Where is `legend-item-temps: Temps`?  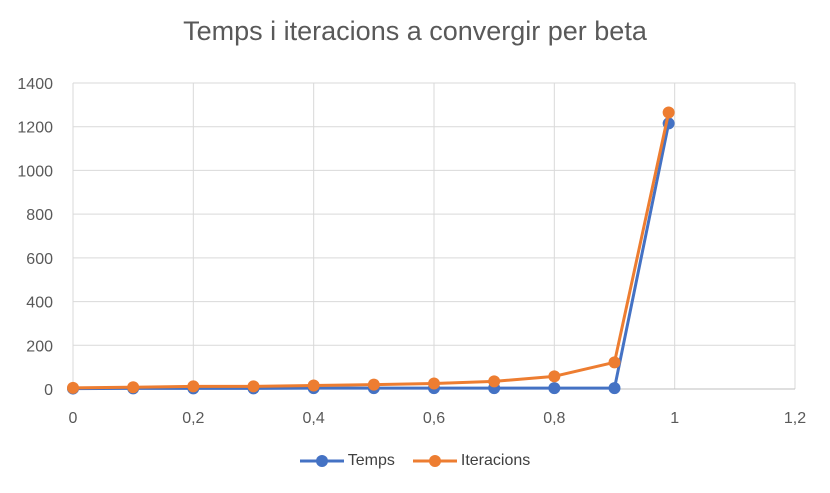
legend-item-temps: Temps is located at coordinates (347, 461).